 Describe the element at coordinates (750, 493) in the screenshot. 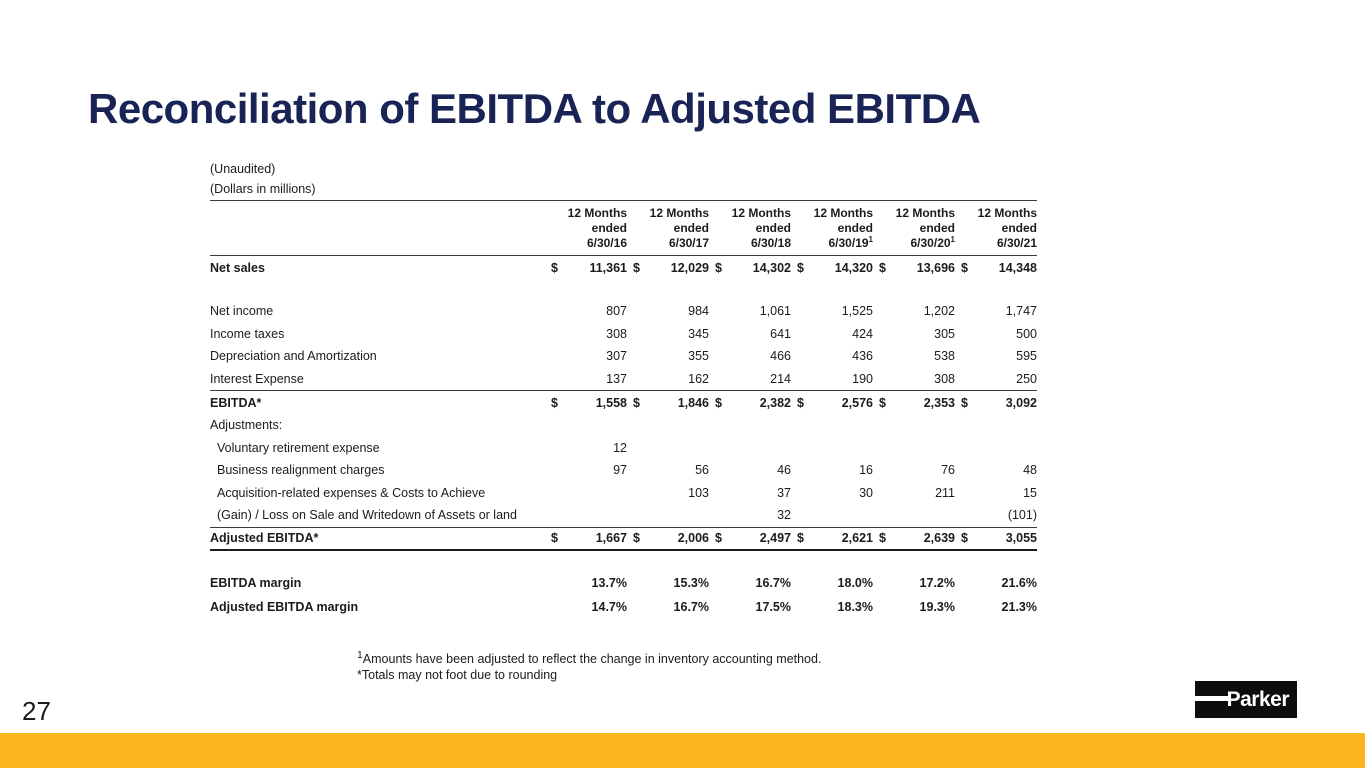

I see `value-cell: 37` at that location.